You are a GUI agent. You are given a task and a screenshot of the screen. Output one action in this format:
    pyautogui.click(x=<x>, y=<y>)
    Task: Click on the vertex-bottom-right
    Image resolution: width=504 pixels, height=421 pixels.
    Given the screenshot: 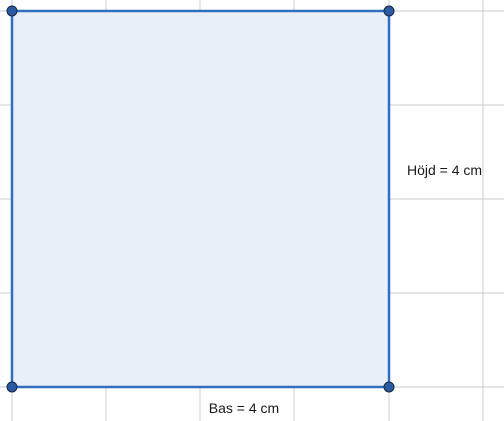 What is the action you would take?
    pyautogui.click(x=389, y=387)
    